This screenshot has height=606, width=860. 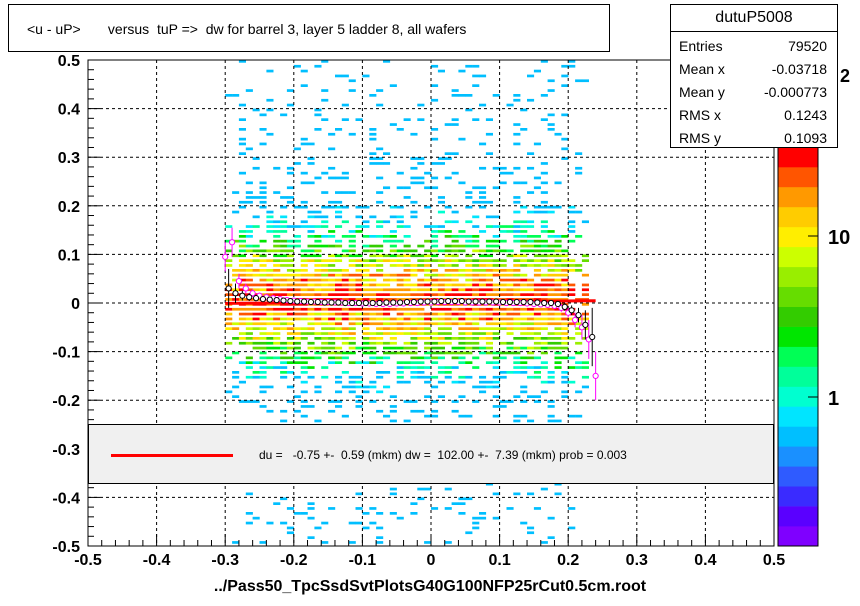 What do you see at coordinates (410, 314) in the screenshot?
I see `profile-points` at bounding box center [410, 314].